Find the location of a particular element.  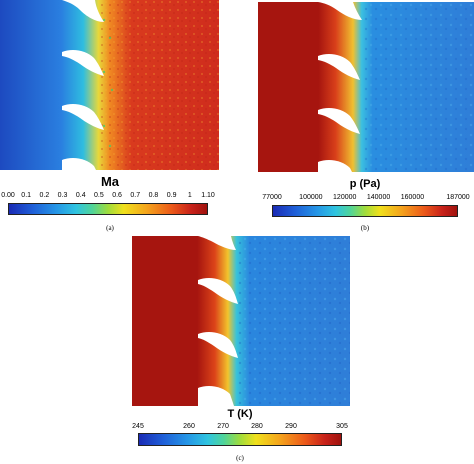

colorbar-c-tick: 270 is located at coordinates (223, 426).